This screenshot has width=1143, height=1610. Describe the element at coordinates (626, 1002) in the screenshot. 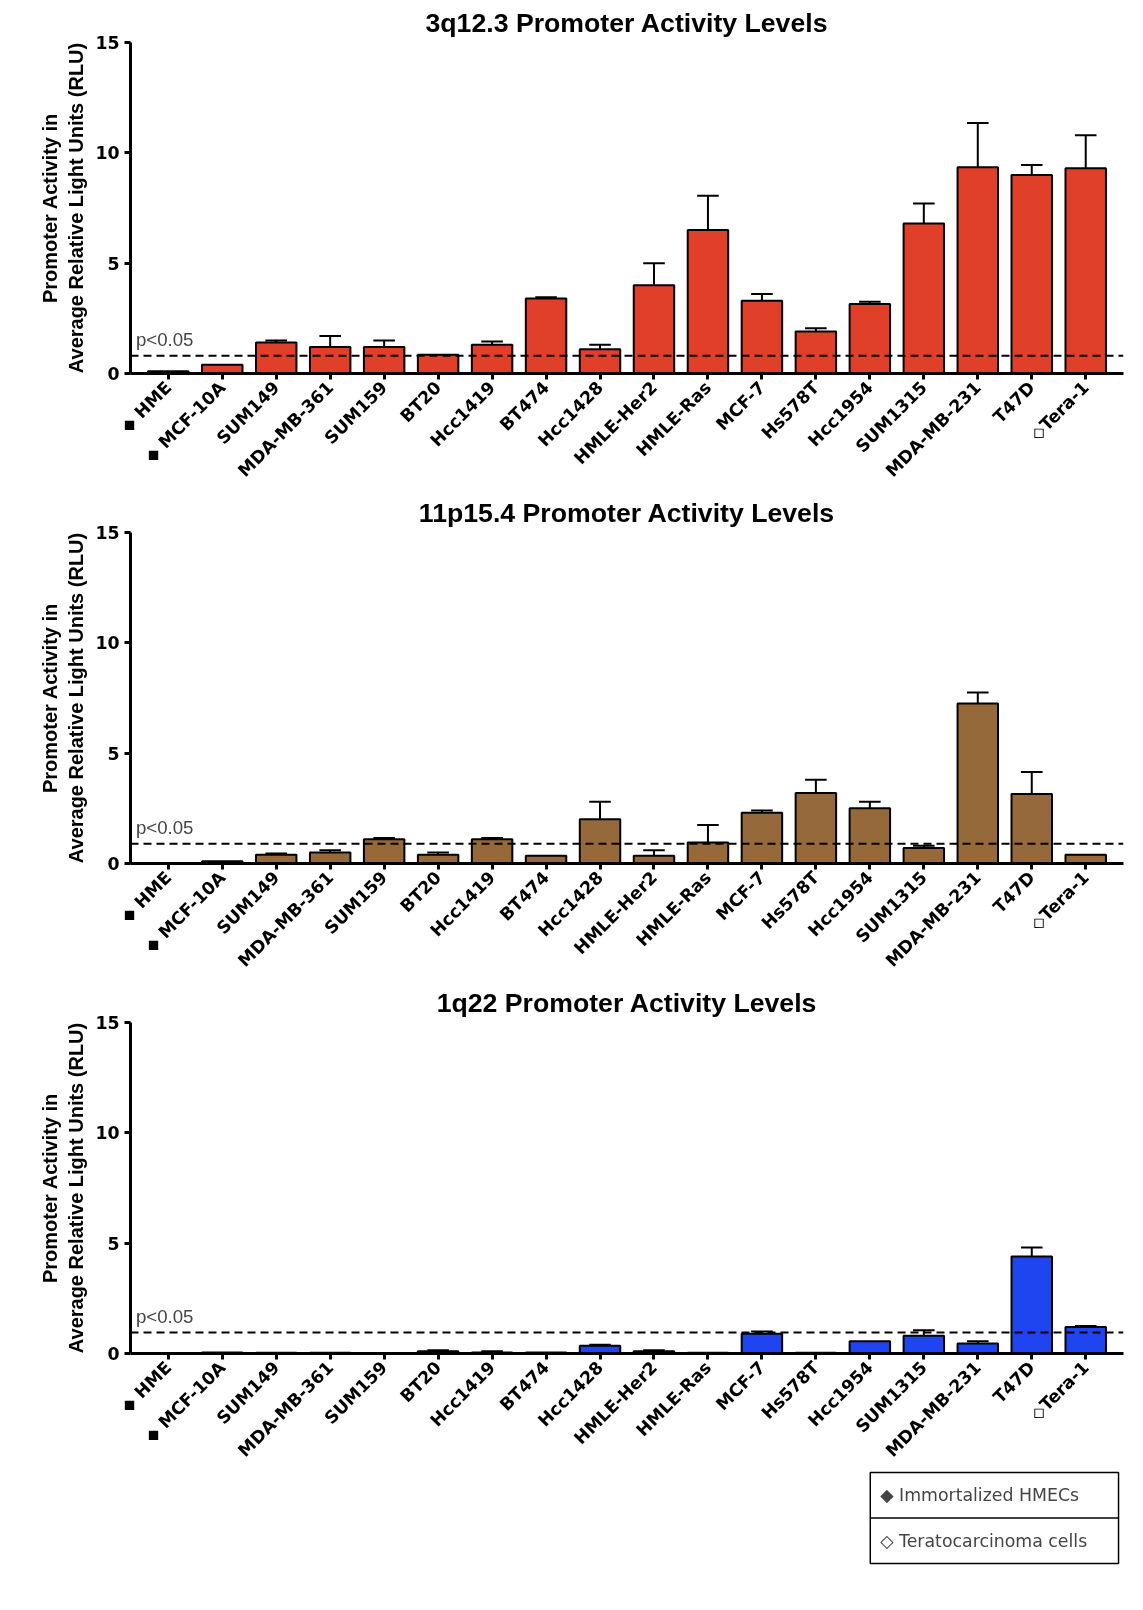

I see `chart-title: 1q22 Promoter Activity Levels` at that location.